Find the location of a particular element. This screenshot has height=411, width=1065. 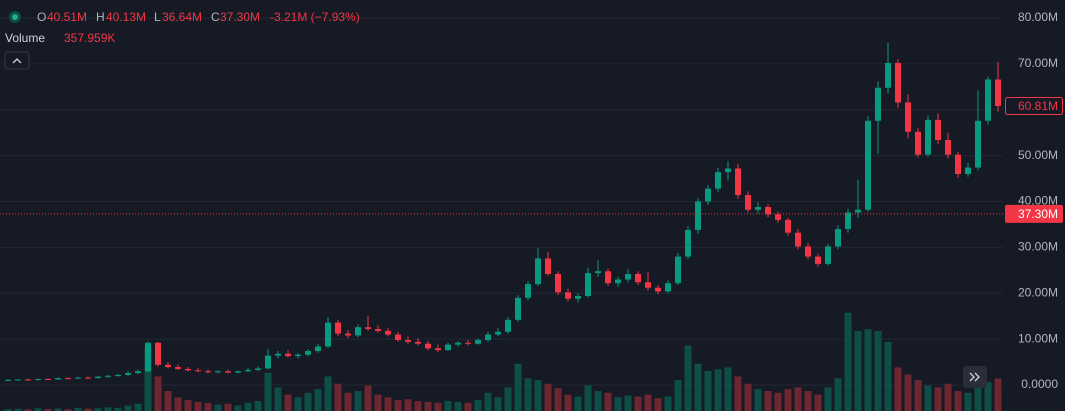

volume-label: Volume is located at coordinates (25, 38).